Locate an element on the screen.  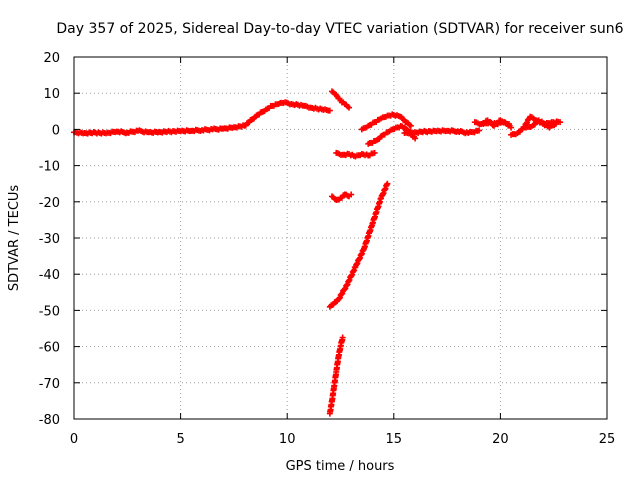
y-axis-title: SDTVAR / TECUs is located at coordinates (14, 238).